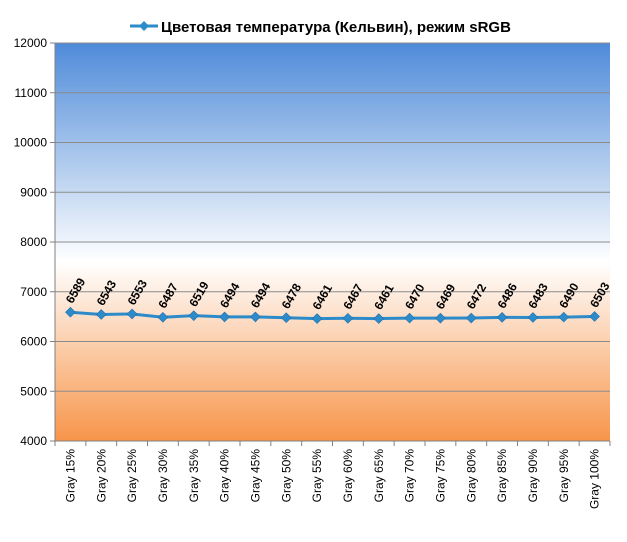 This screenshot has height=542, width=627. Describe the element at coordinates (101, 476) in the screenshot. I see `x-tick-label: Gray 20%` at that location.